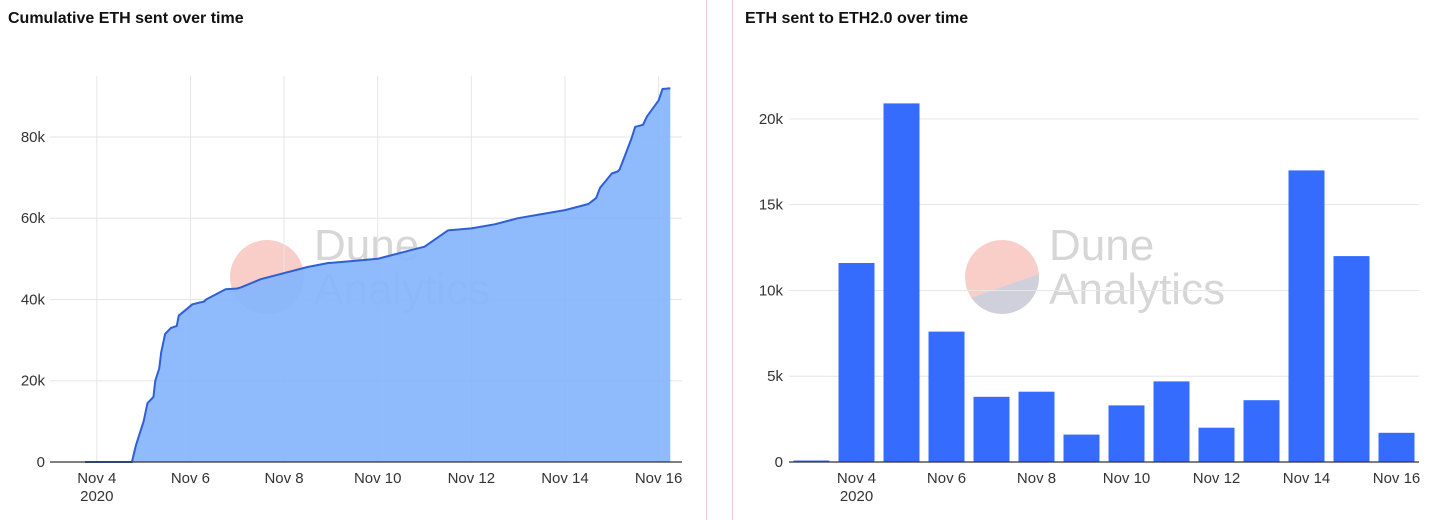 This screenshot has height=520, width=1440. Describe the element at coordinates (857, 18) in the screenshot. I see `chart-title: ETH sent to ETH2.0 over time` at that location.